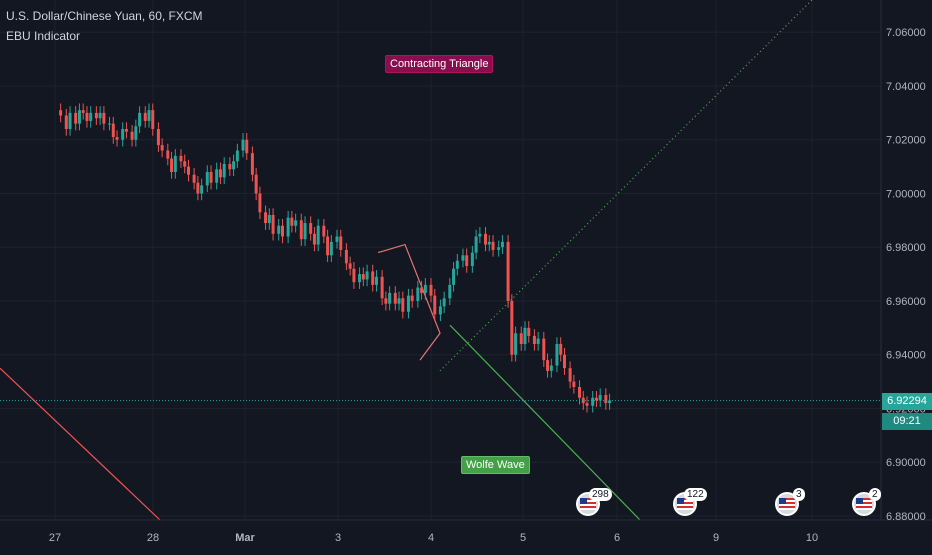 Image resolution: width=932 pixels, height=555 pixels. I want to click on countdown-tag: 09:21, so click(907, 421).